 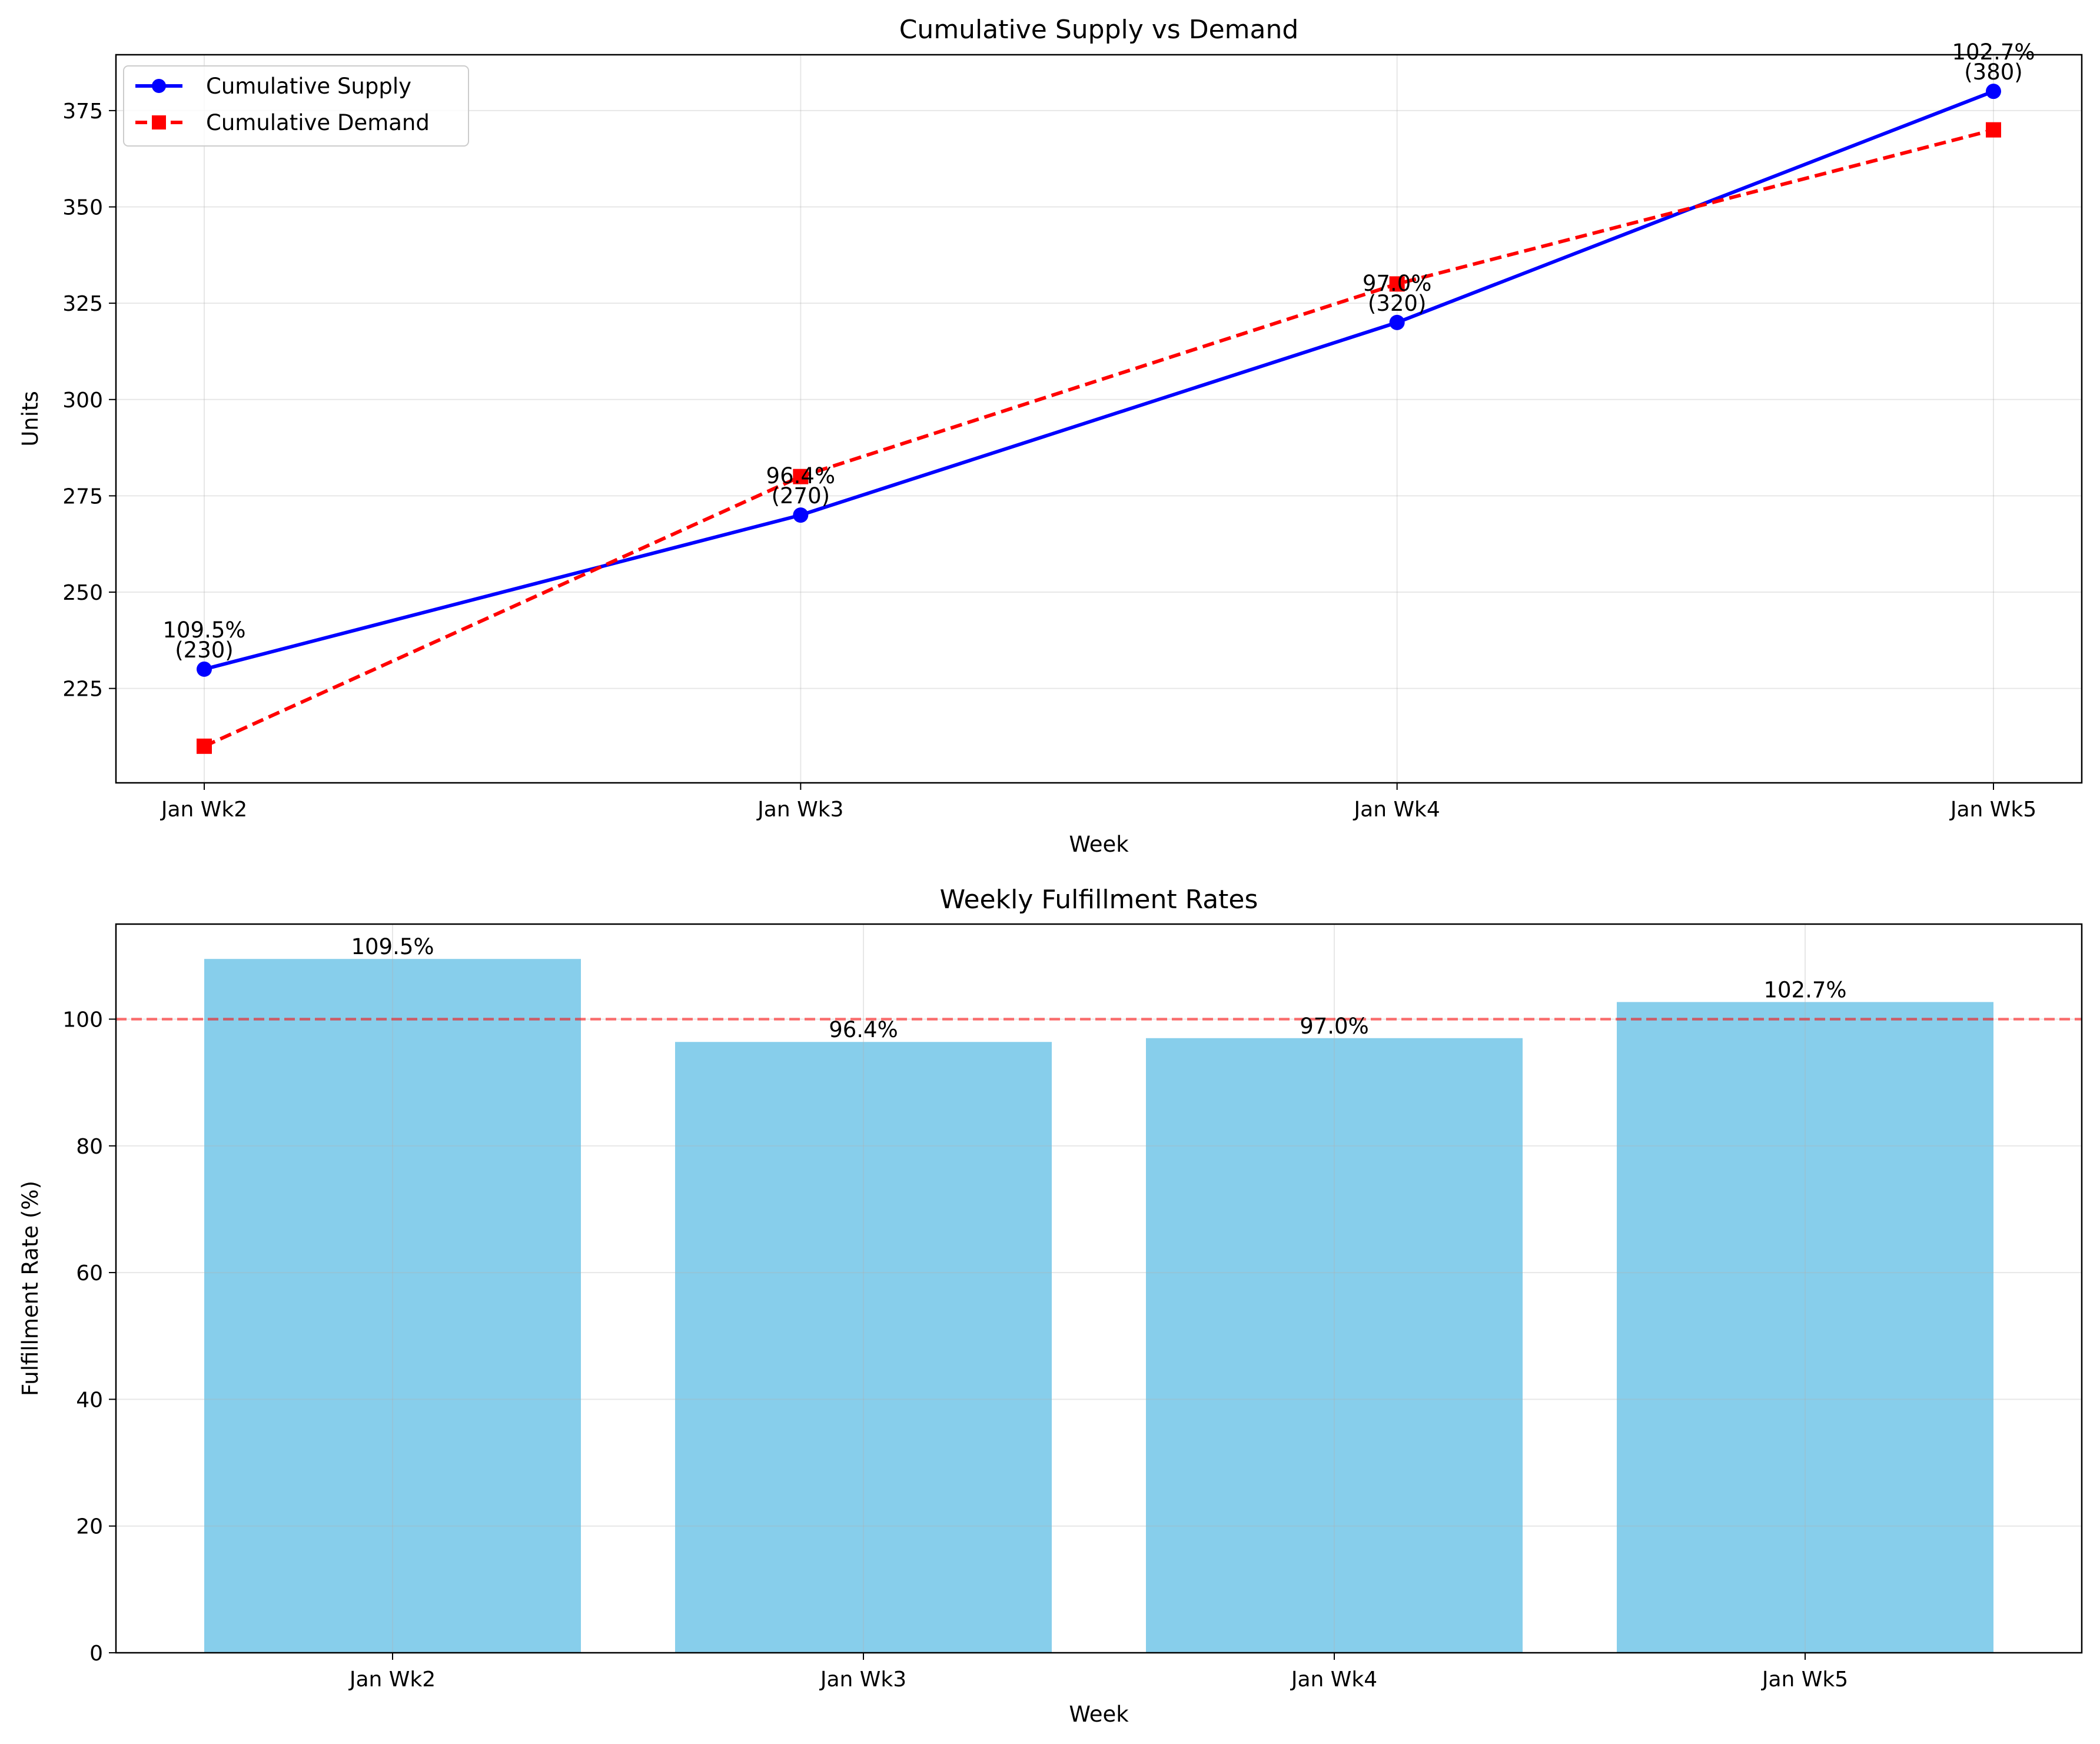 What do you see at coordinates (392, 947) in the screenshot?
I see `bar-value-label-jan-wk2: 109.5%` at bounding box center [392, 947].